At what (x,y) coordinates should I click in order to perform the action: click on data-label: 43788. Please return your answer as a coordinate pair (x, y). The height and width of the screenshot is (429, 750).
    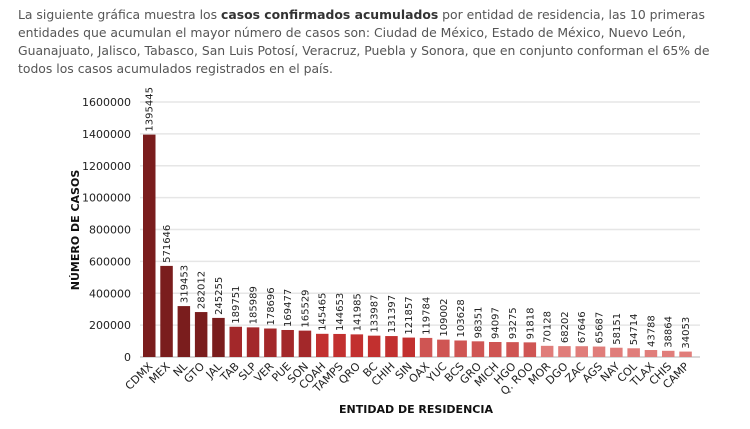
    Looking at the image, I should click on (651, 331).